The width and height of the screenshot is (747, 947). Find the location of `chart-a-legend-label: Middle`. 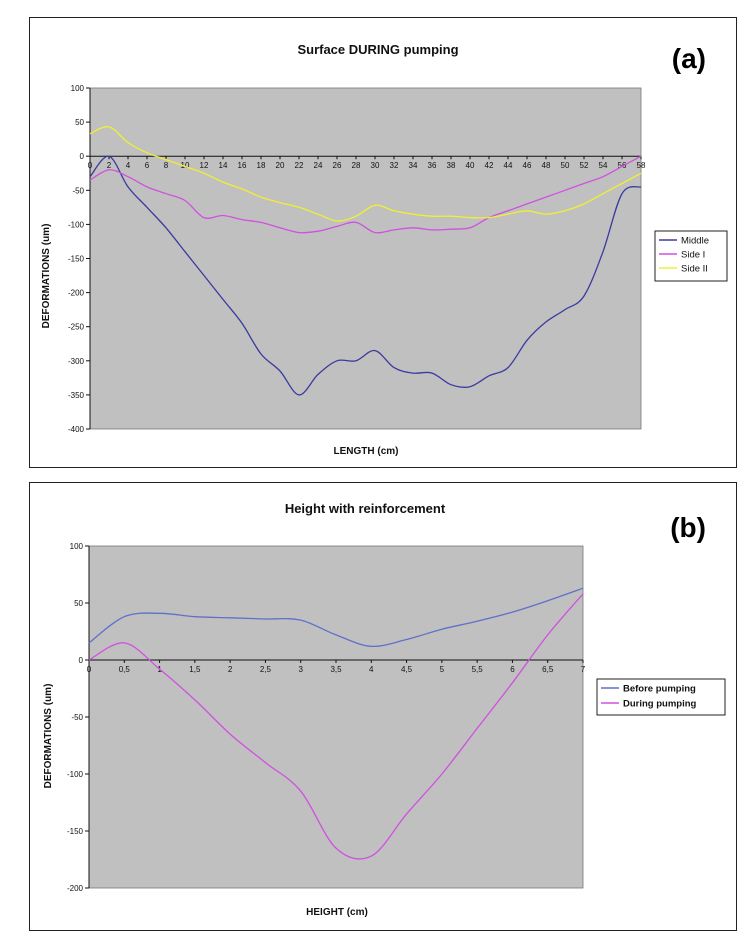

chart-a-legend-label: Middle is located at coordinates (695, 241).